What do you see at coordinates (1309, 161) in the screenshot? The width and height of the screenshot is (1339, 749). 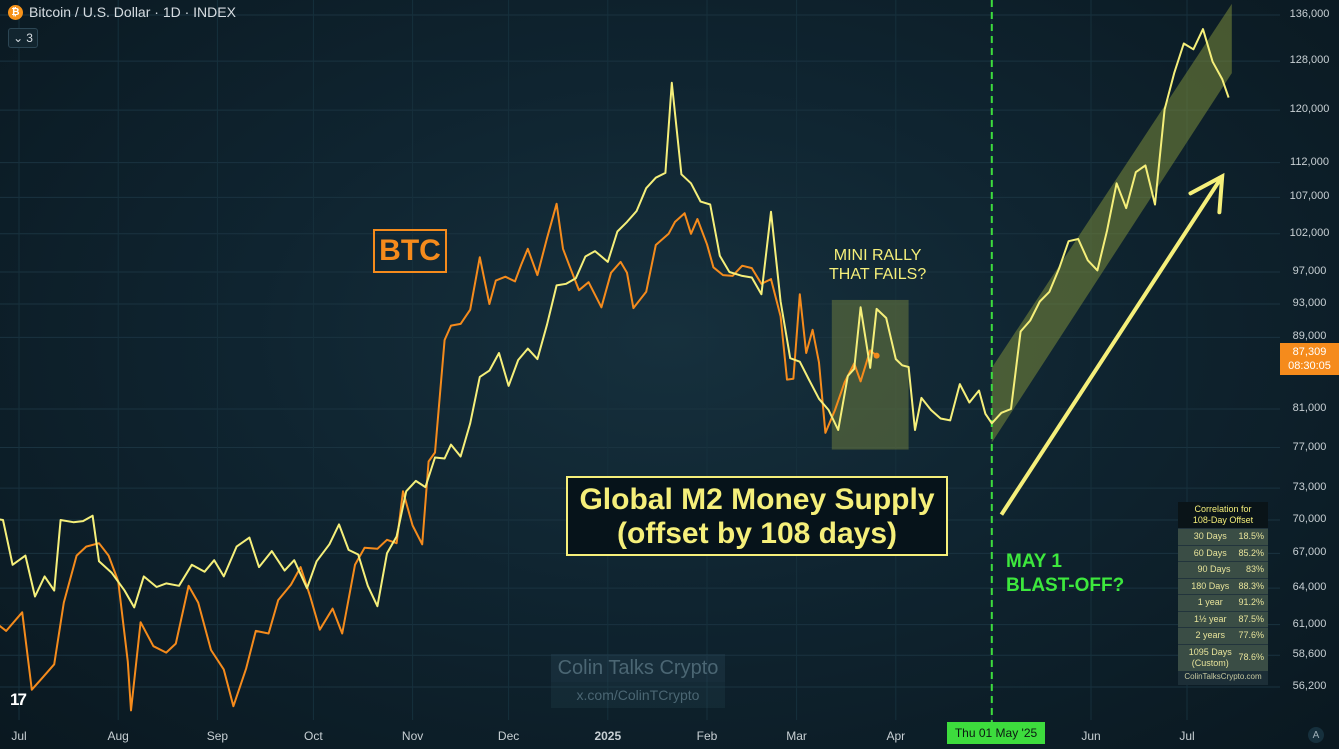 I see `y-tick-label: 112,000` at bounding box center [1309, 161].